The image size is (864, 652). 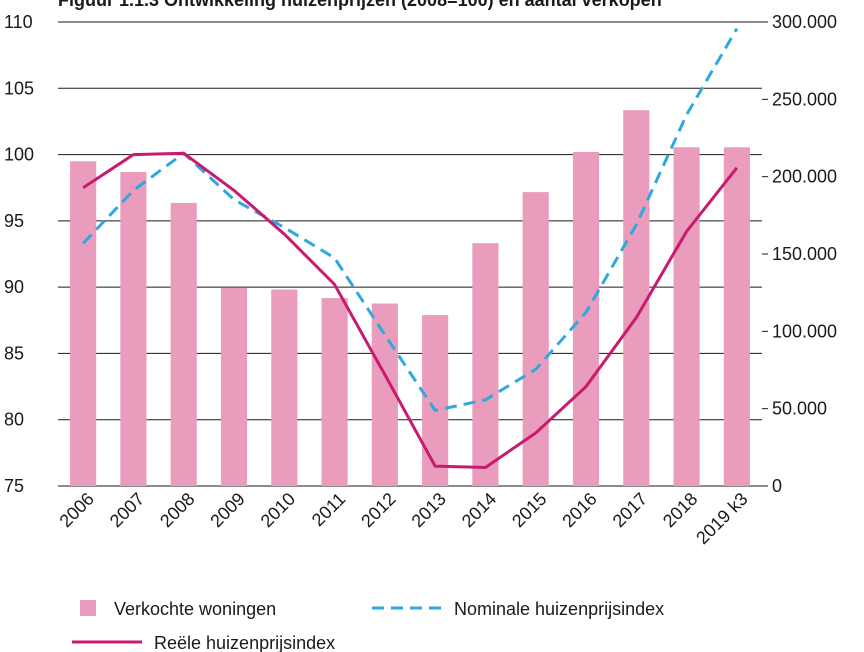 I want to click on legend-label: Verkochte woningen, so click(x=195, y=609).